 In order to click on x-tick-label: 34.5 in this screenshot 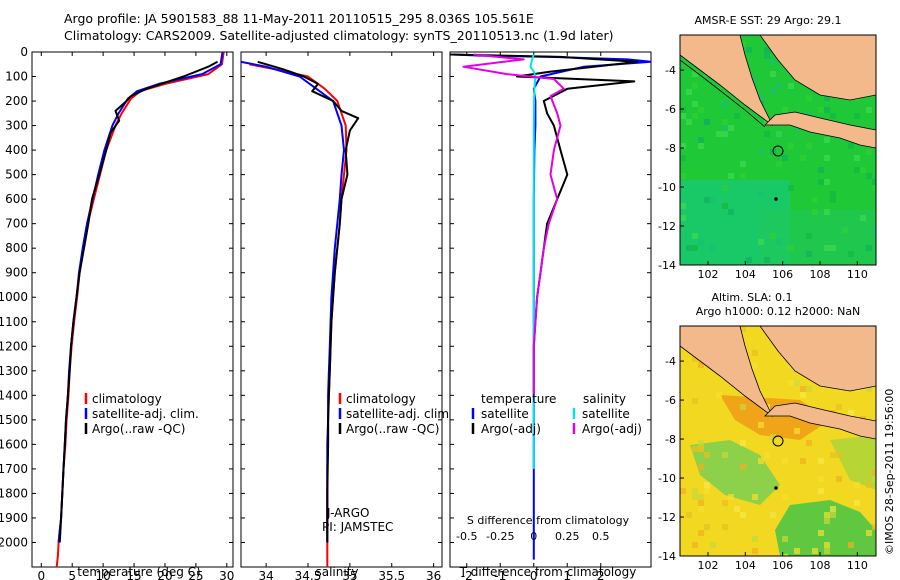, I will do `click(308, 574)`.